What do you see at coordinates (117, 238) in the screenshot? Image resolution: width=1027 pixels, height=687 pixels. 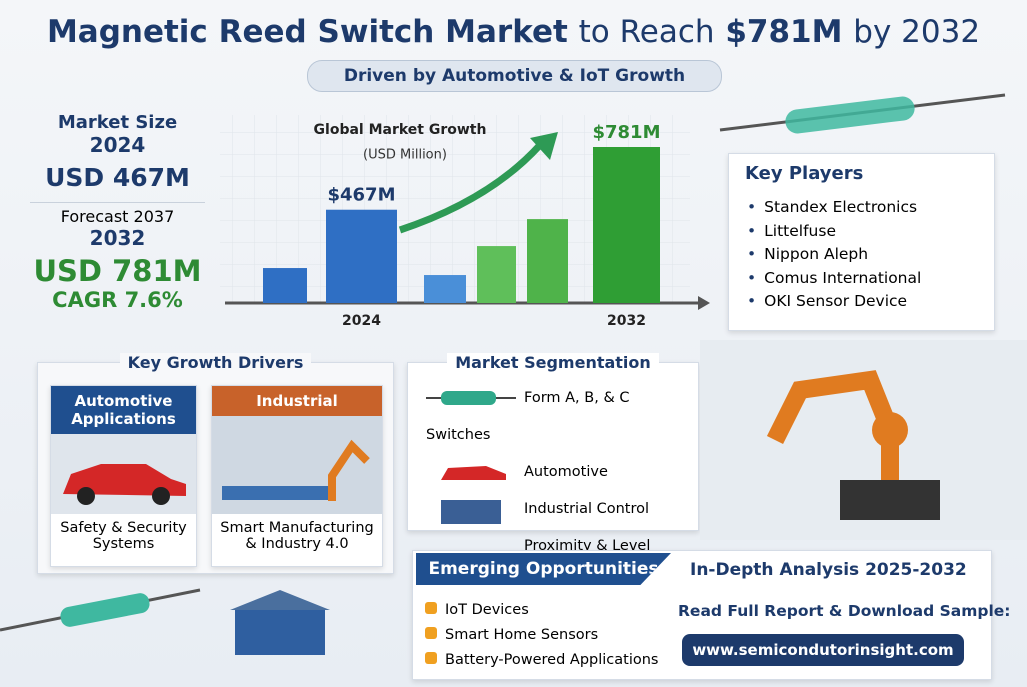 I see `forecast-year: 2032` at bounding box center [117, 238].